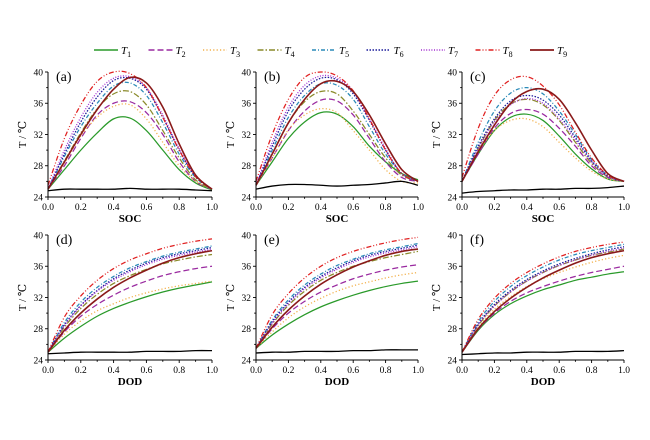  I want to click on legend-entry-T7: T7, so click(439, 52).